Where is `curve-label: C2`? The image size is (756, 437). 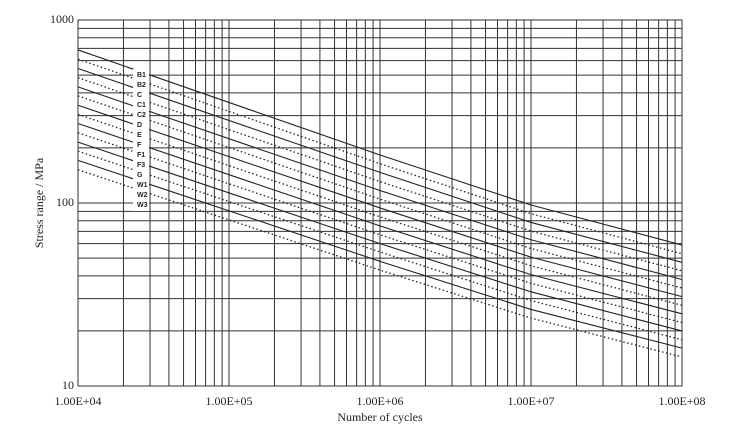 curve-label: C2 is located at coordinates (141, 115).